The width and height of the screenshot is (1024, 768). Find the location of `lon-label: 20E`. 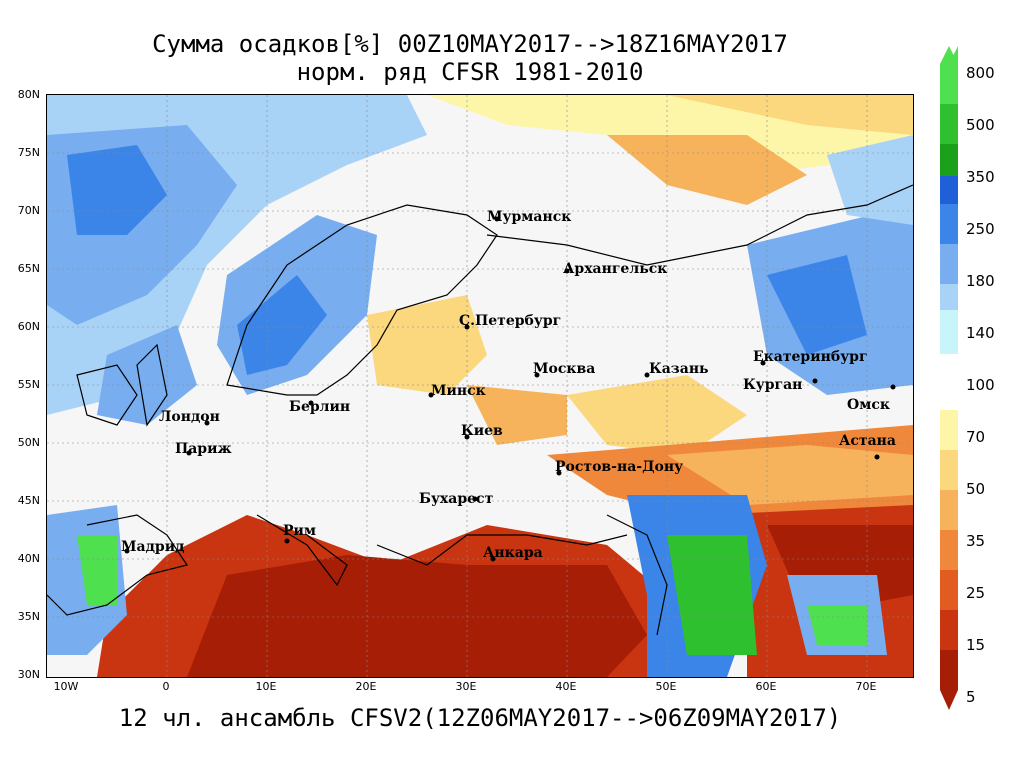

lon-label: 20E is located at coordinates (366, 686).